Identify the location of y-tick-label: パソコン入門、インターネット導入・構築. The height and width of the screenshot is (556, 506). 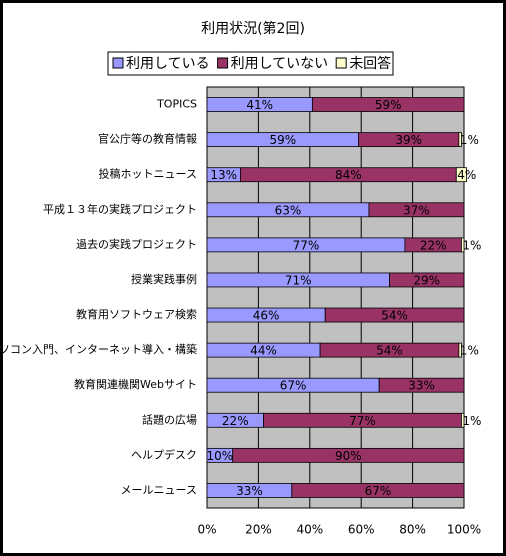
(98, 349).